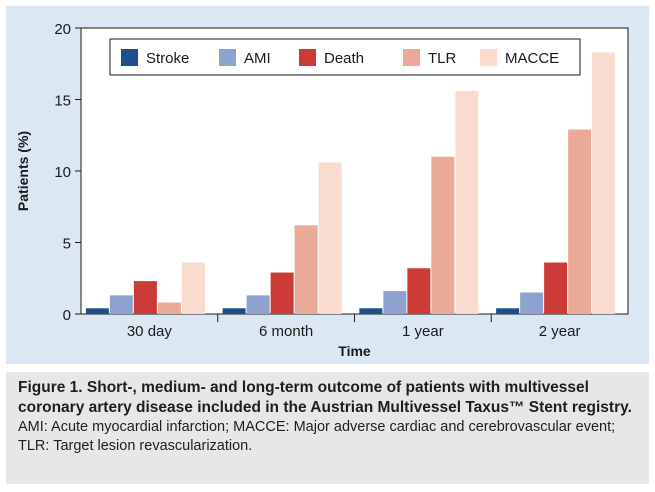  I want to click on bar-ami-6-month, so click(258, 304).